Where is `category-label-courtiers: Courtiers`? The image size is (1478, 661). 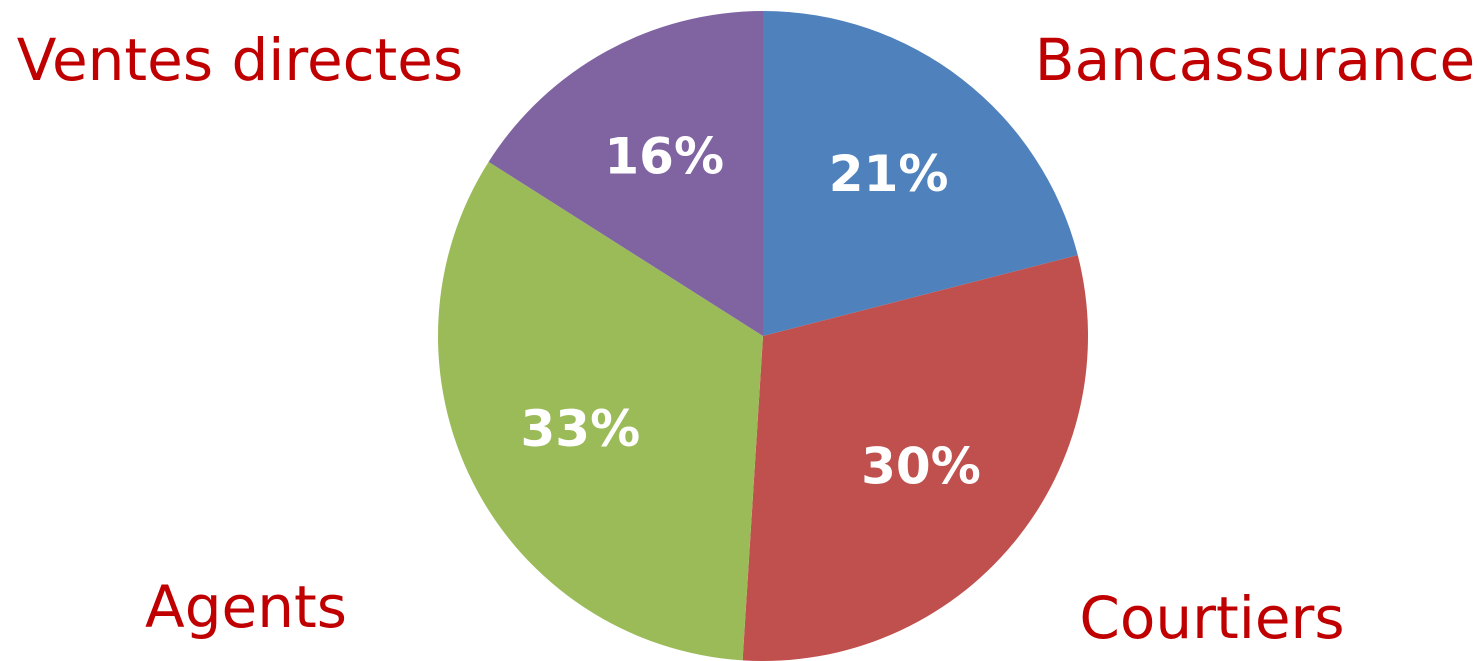 category-label-courtiers: Courtiers is located at coordinates (1211, 618).